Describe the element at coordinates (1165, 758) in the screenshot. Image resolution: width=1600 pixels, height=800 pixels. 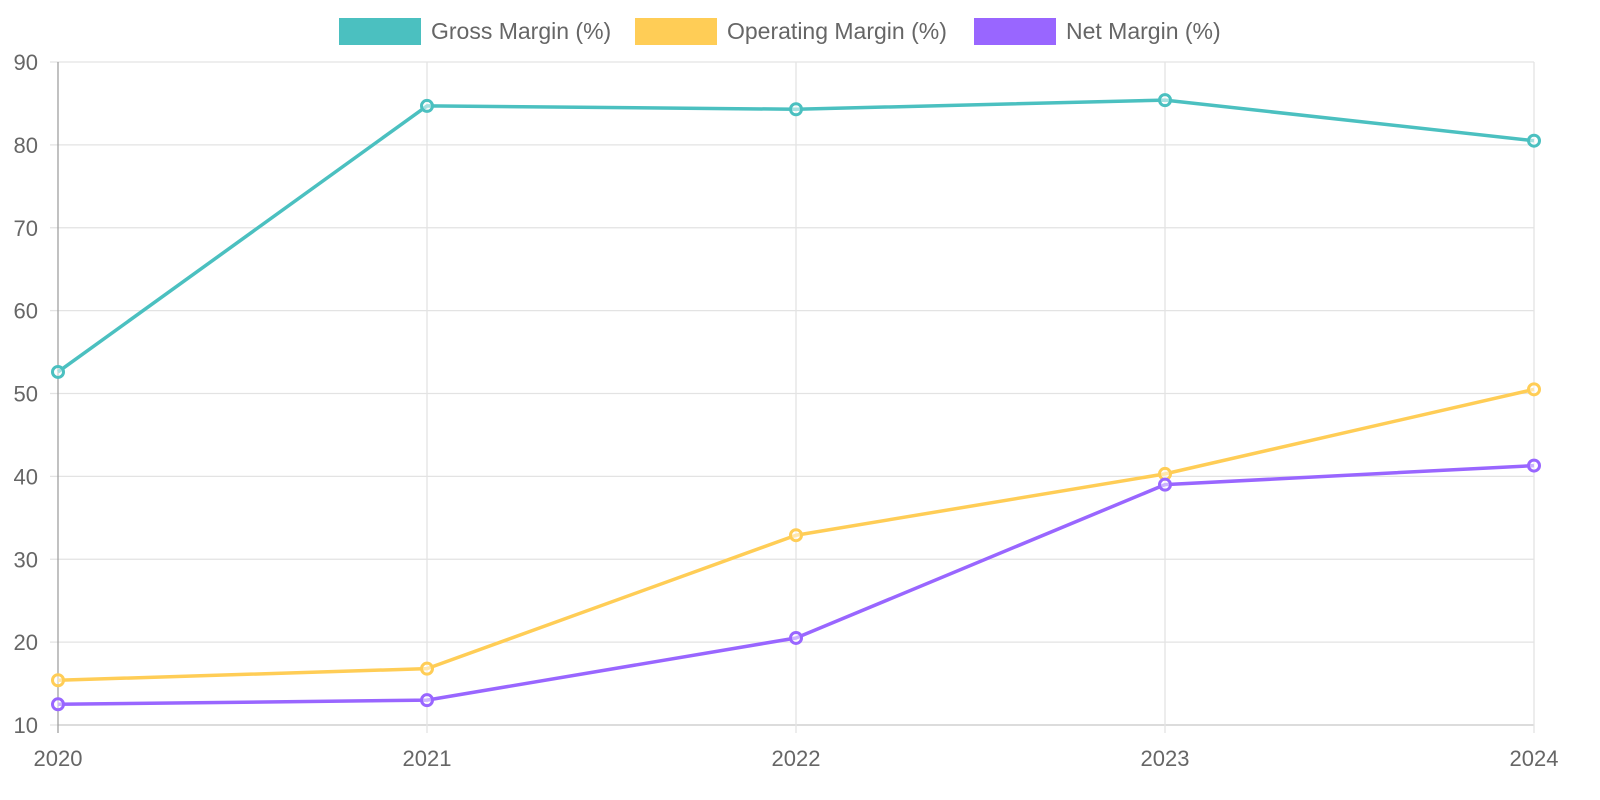
I see `x-tick-label: 2023` at that location.